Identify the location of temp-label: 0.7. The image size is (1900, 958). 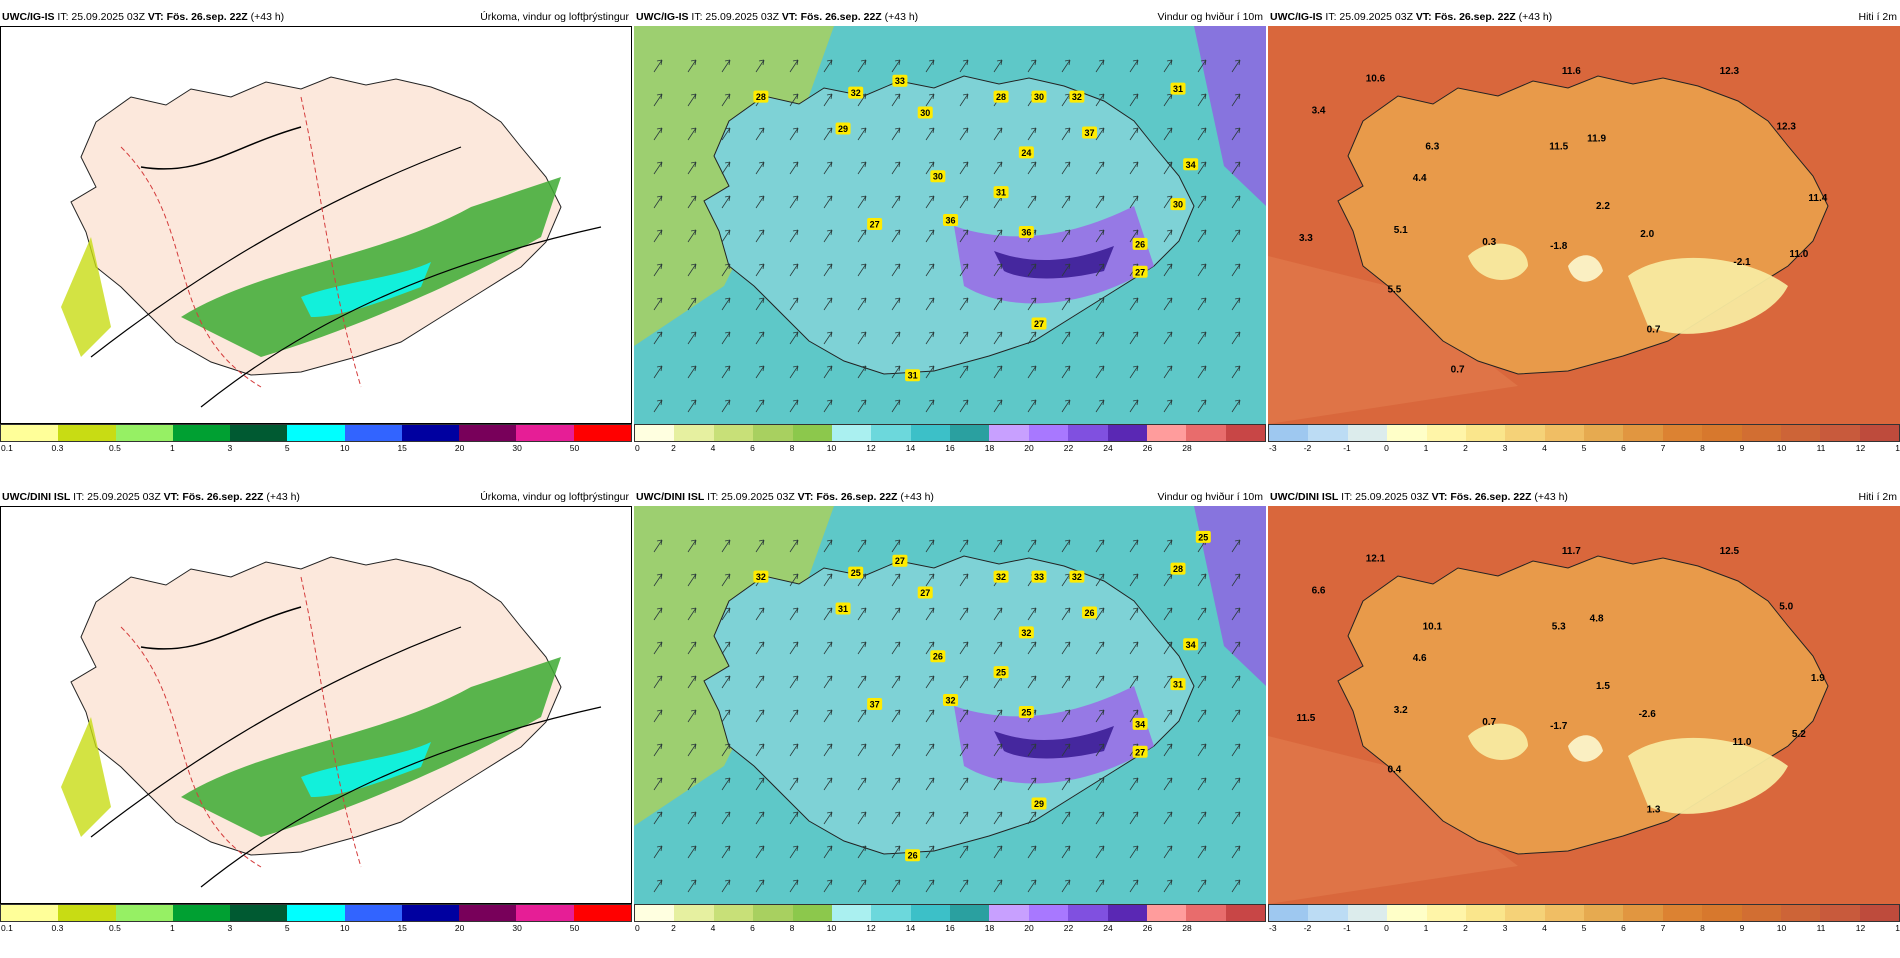
(1489, 722).